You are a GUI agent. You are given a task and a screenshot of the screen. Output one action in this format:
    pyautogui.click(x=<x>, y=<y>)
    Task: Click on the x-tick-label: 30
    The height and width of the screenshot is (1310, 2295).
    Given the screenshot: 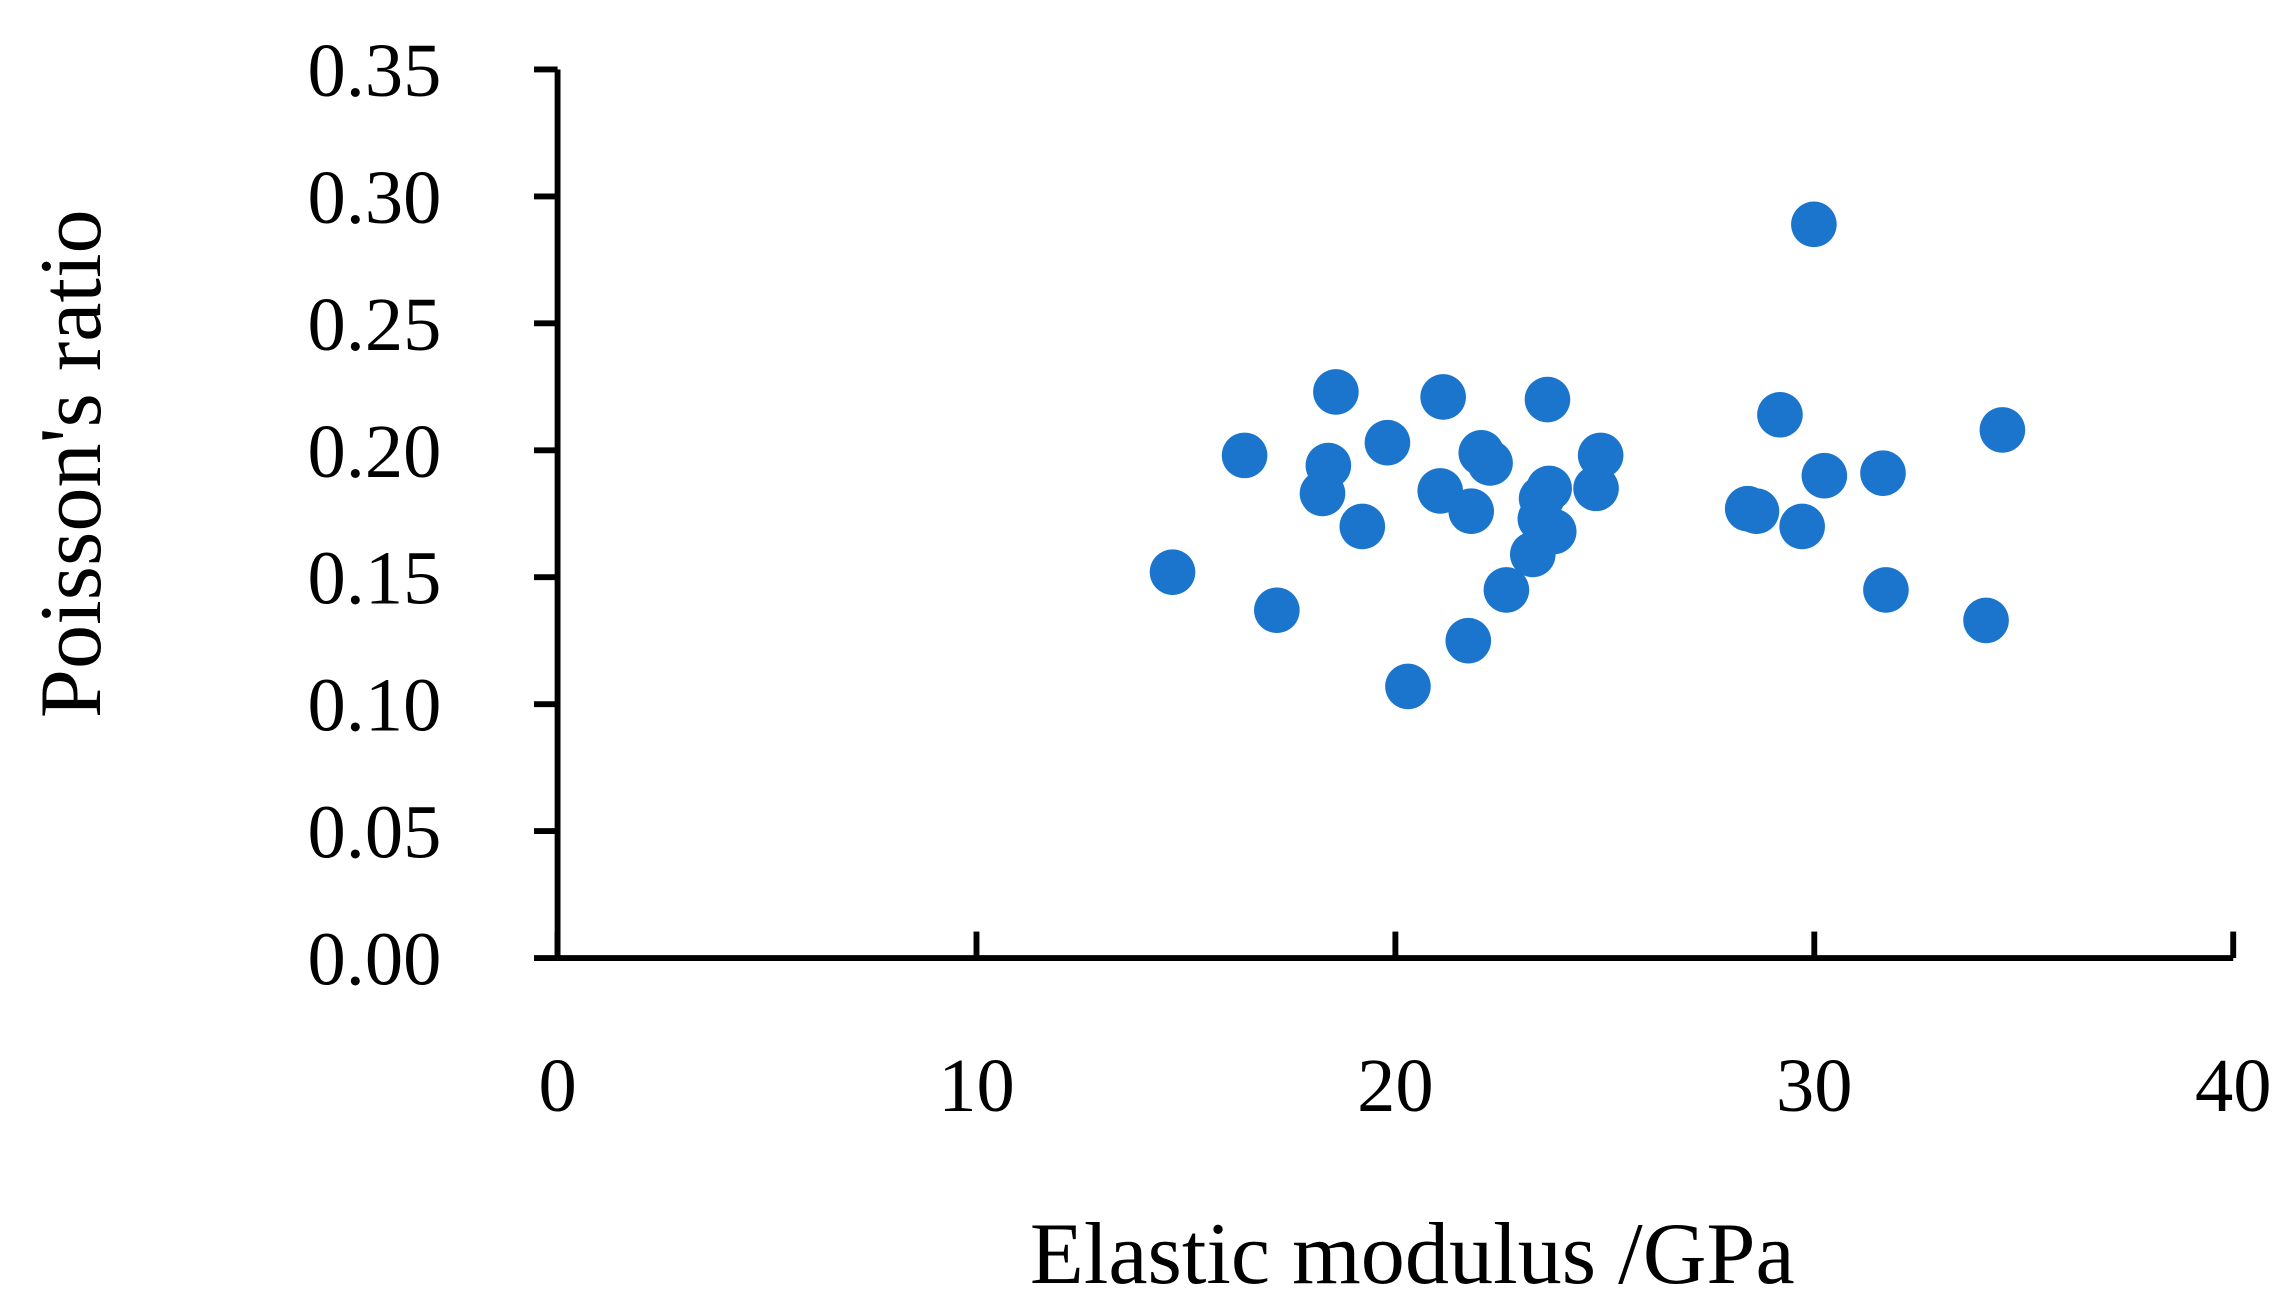 What is the action you would take?
    pyautogui.click(x=1814, y=1085)
    